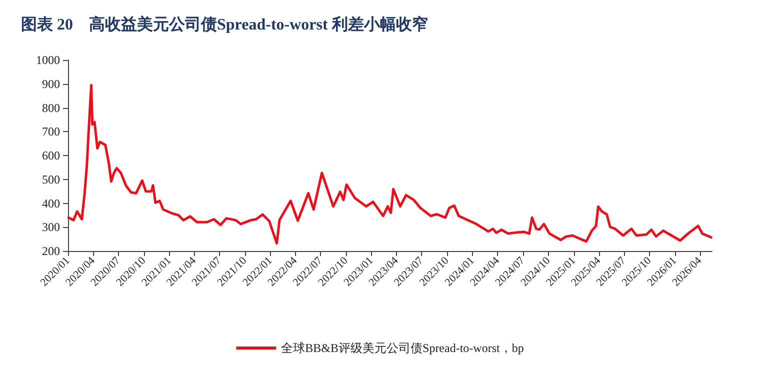 This screenshot has height=387, width=760. Describe the element at coordinates (402, 348) in the screenshot. I see `legend-label: 全球BB&B评级美元公司债Spread-to-worst，bp` at that location.